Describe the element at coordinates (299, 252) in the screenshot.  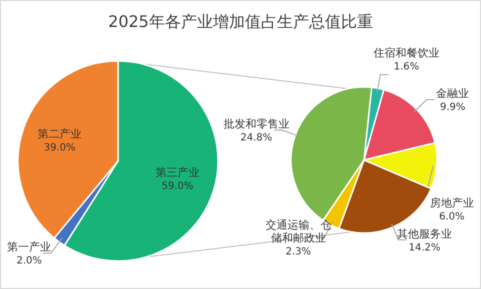
I see `data-label: 2.3%` at that location.